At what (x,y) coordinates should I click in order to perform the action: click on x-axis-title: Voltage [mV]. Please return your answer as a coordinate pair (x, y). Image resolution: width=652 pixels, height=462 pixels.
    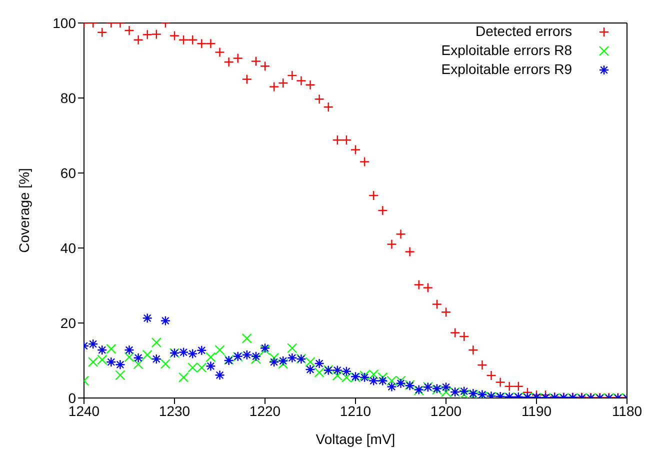
    Looking at the image, I should click on (356, 439).